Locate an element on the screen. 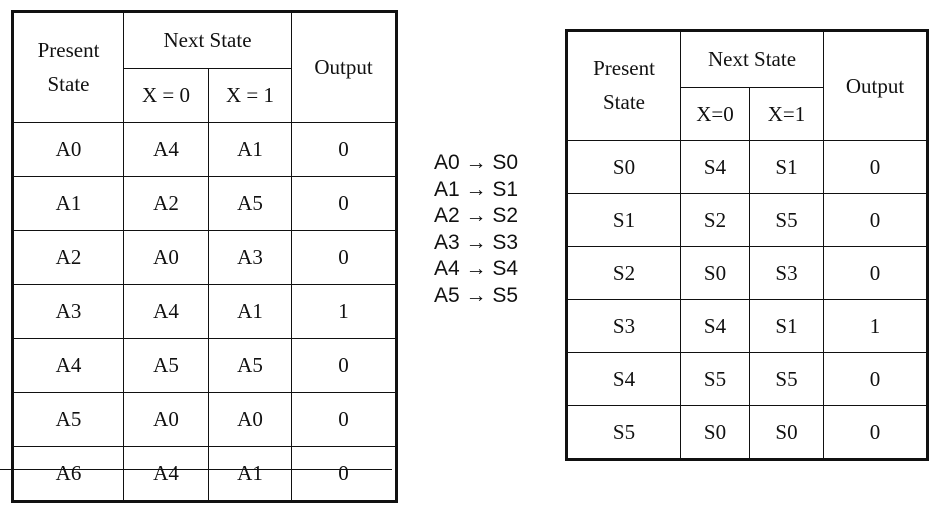 The image size is (943, 512). next-x1-cell: S0 is located at coordinates (786, 432).